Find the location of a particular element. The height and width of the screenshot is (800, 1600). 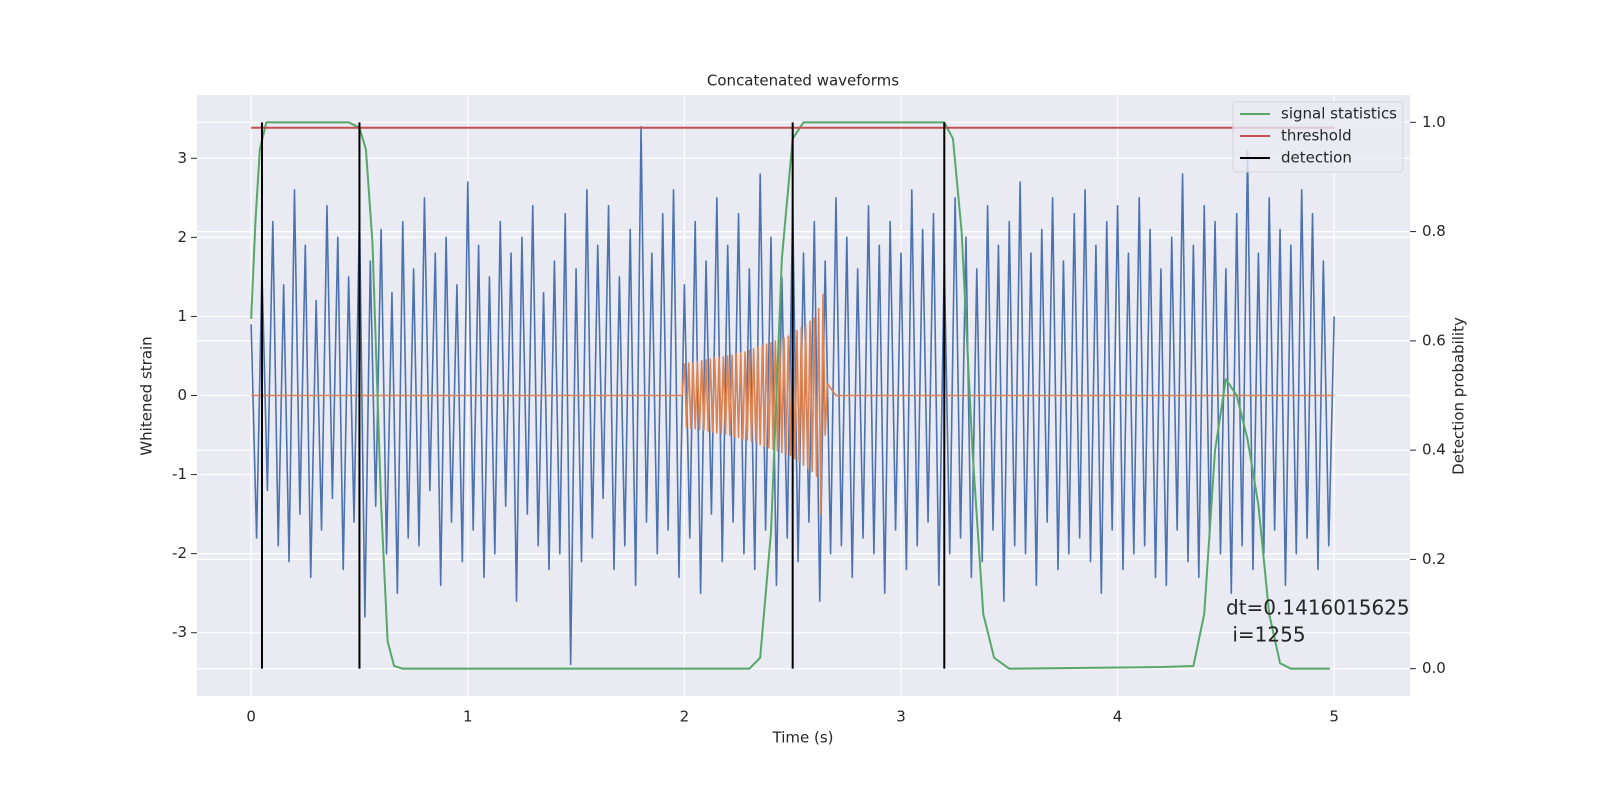

x-tick-label: 1 is located at coordinates (468, 717).